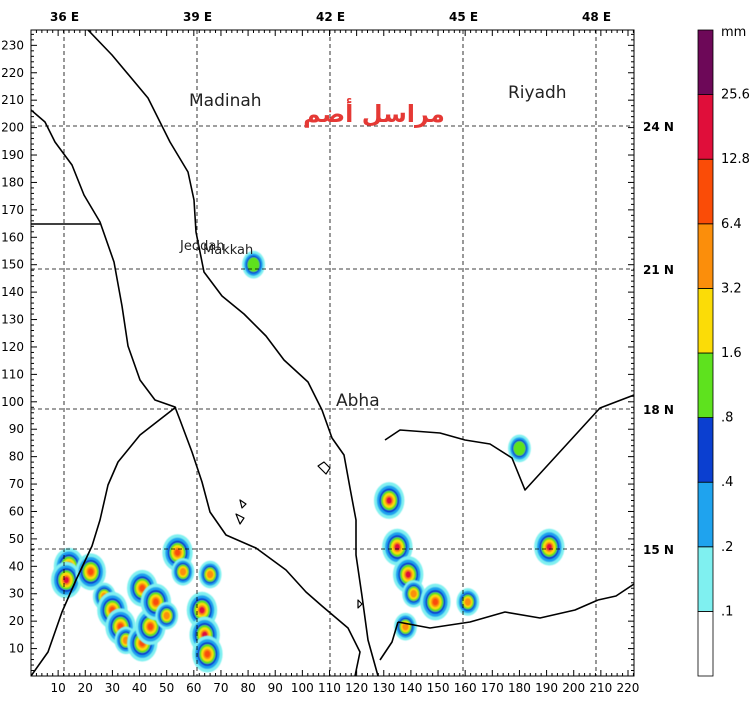 The image size is (752, 704). Describe the element at coordinates (220, 688) in the screenshot. I see `grid-x-tick-label: 70` at that location.